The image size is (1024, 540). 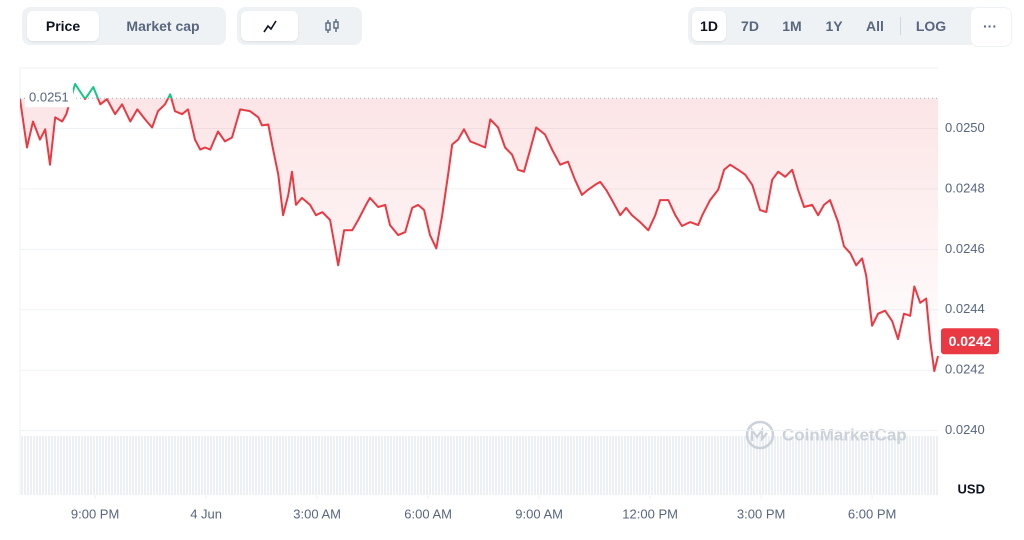 What do you see at coordinates (900, 26) in the screenshot?
I see `separator` at bounding box center [900, 26].